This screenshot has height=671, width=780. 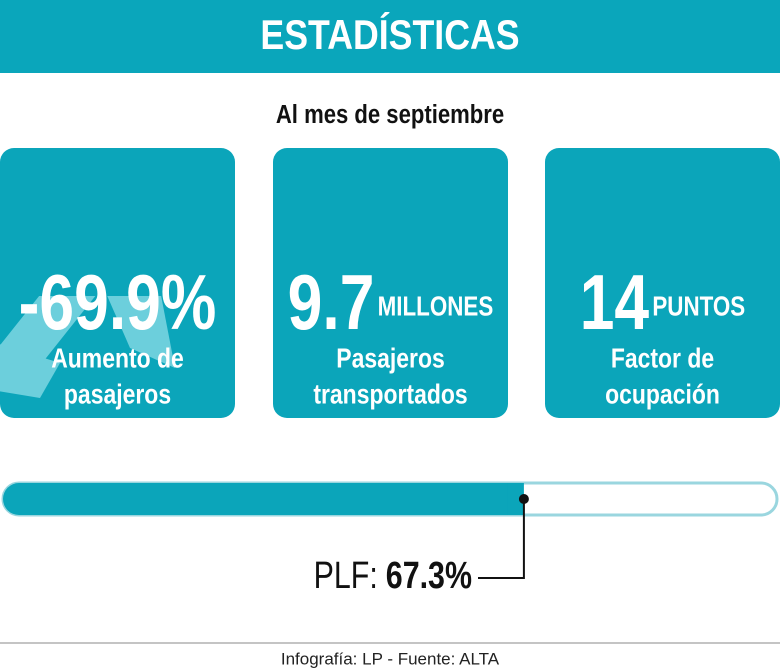 I want to click on plf-text: PLF: 67.3%, so click(x=393, y=576).